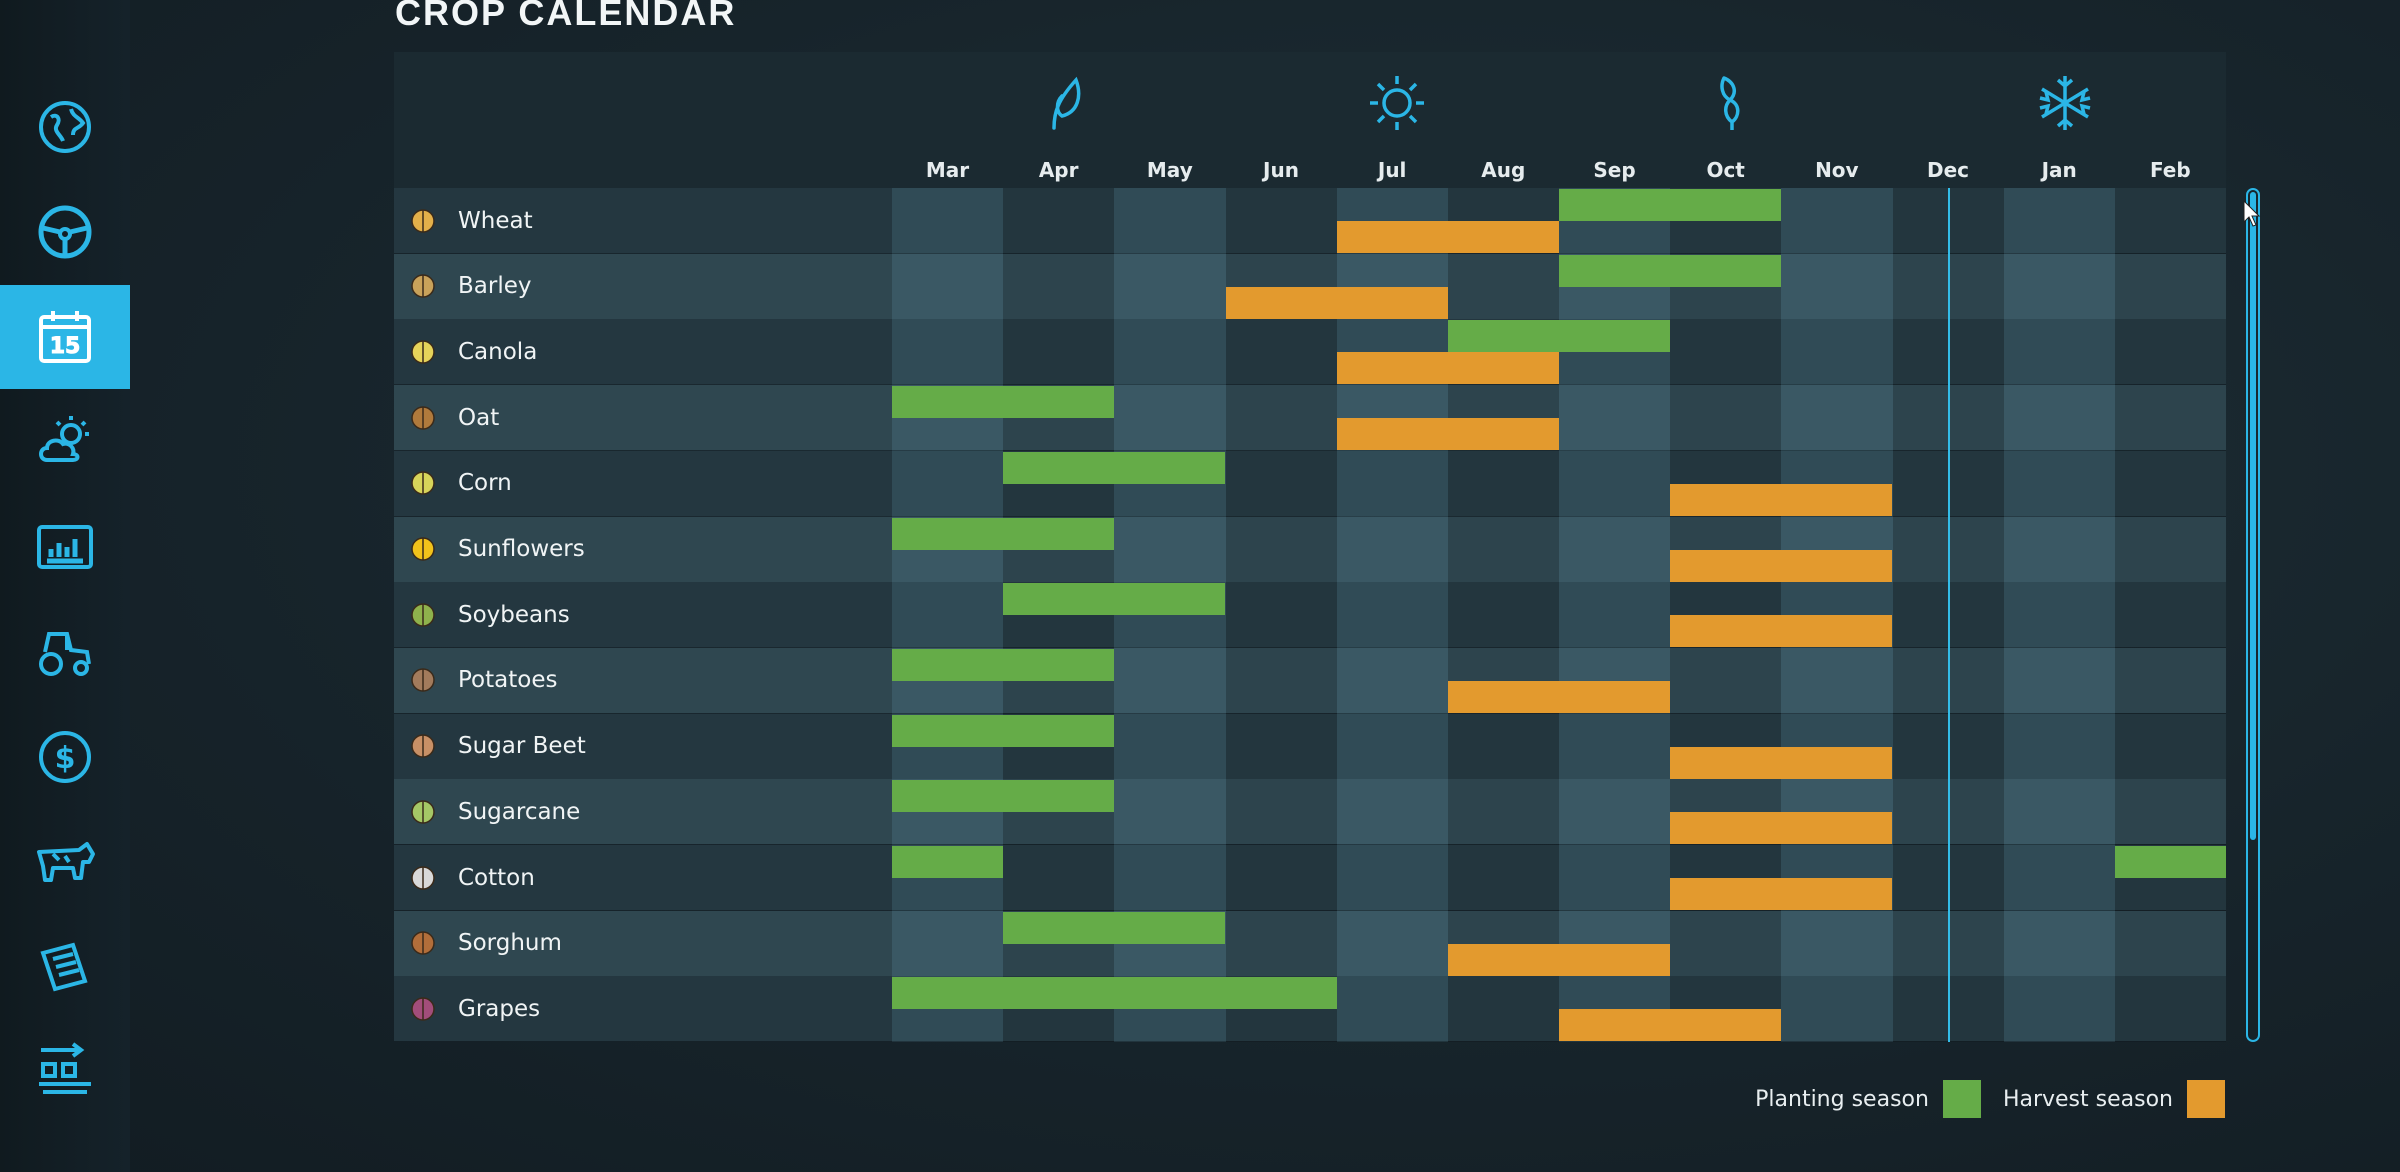  I want to click on crop-name: Sunflowers, so click(521, 549).